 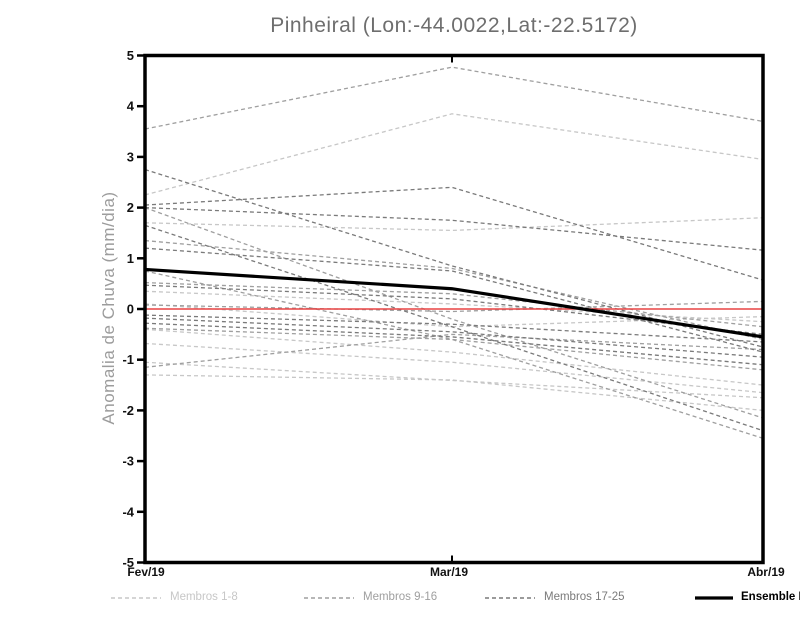 I want to click on legend-label: Membros 9-16, so click(x=400, y=597).